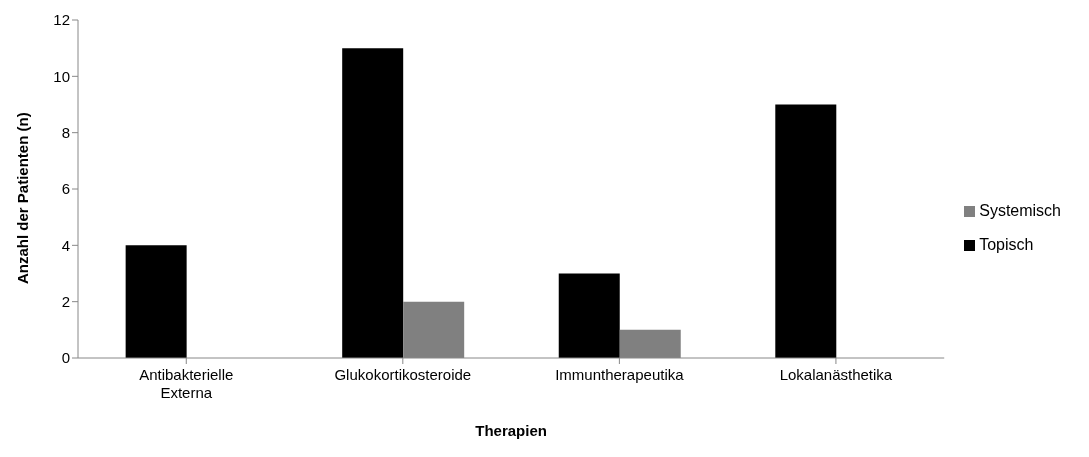 The width and height of the screenshot is (1089, 457). What do you see at coordinates (65, 301) in the screenshot?
I see `y-tick-label: 2` at bounding box center [65, 301].